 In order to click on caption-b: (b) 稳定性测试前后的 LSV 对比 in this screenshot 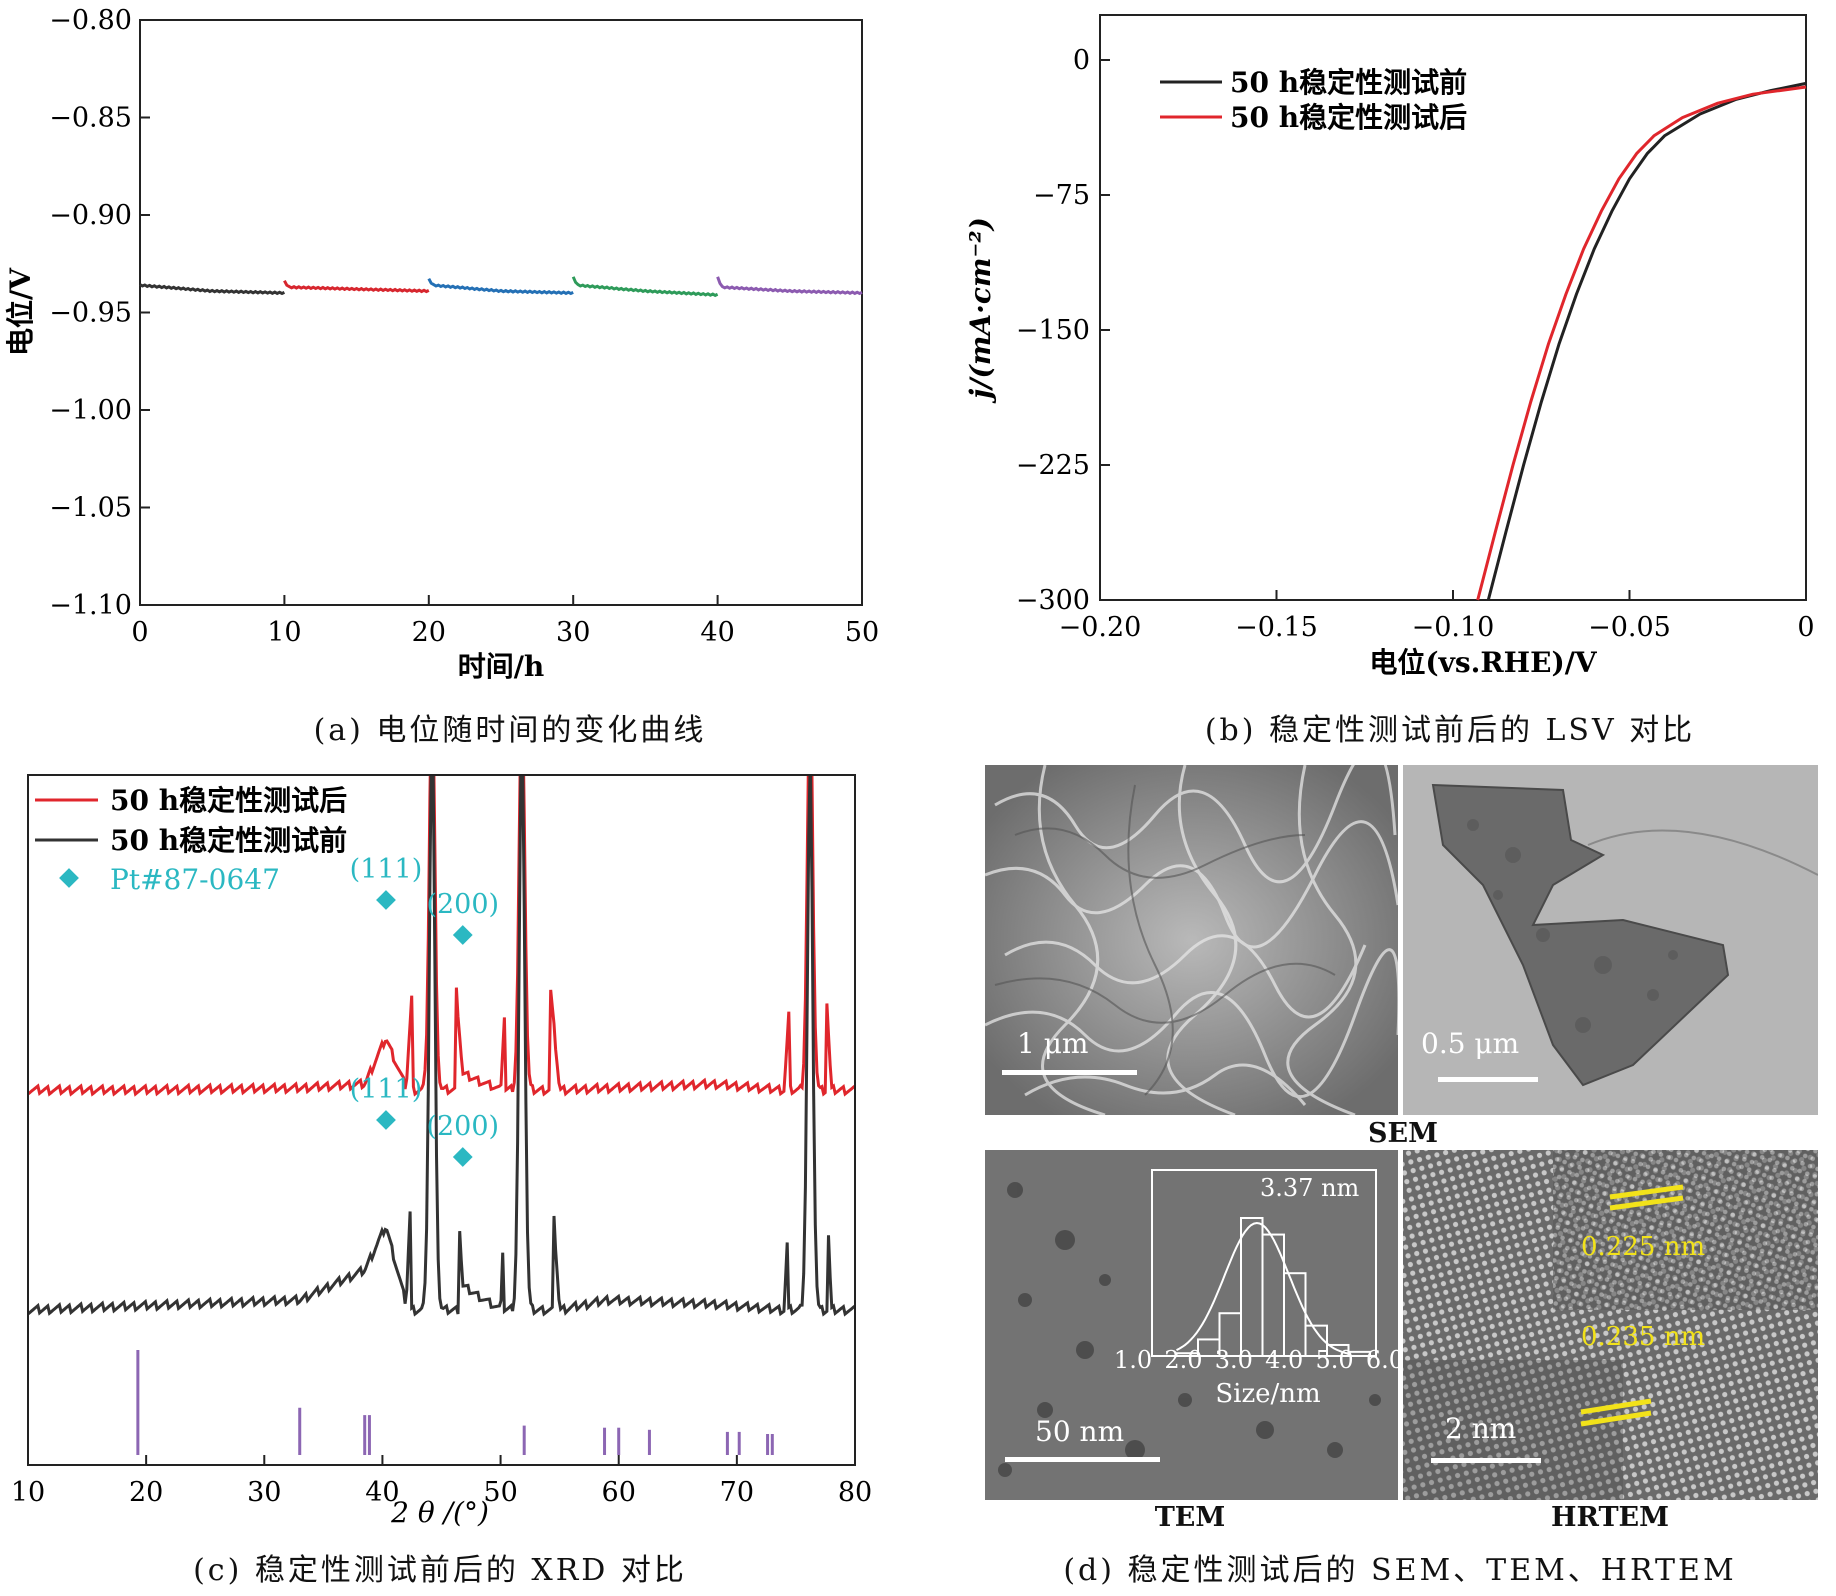, I will do `click(1450, 730)`.